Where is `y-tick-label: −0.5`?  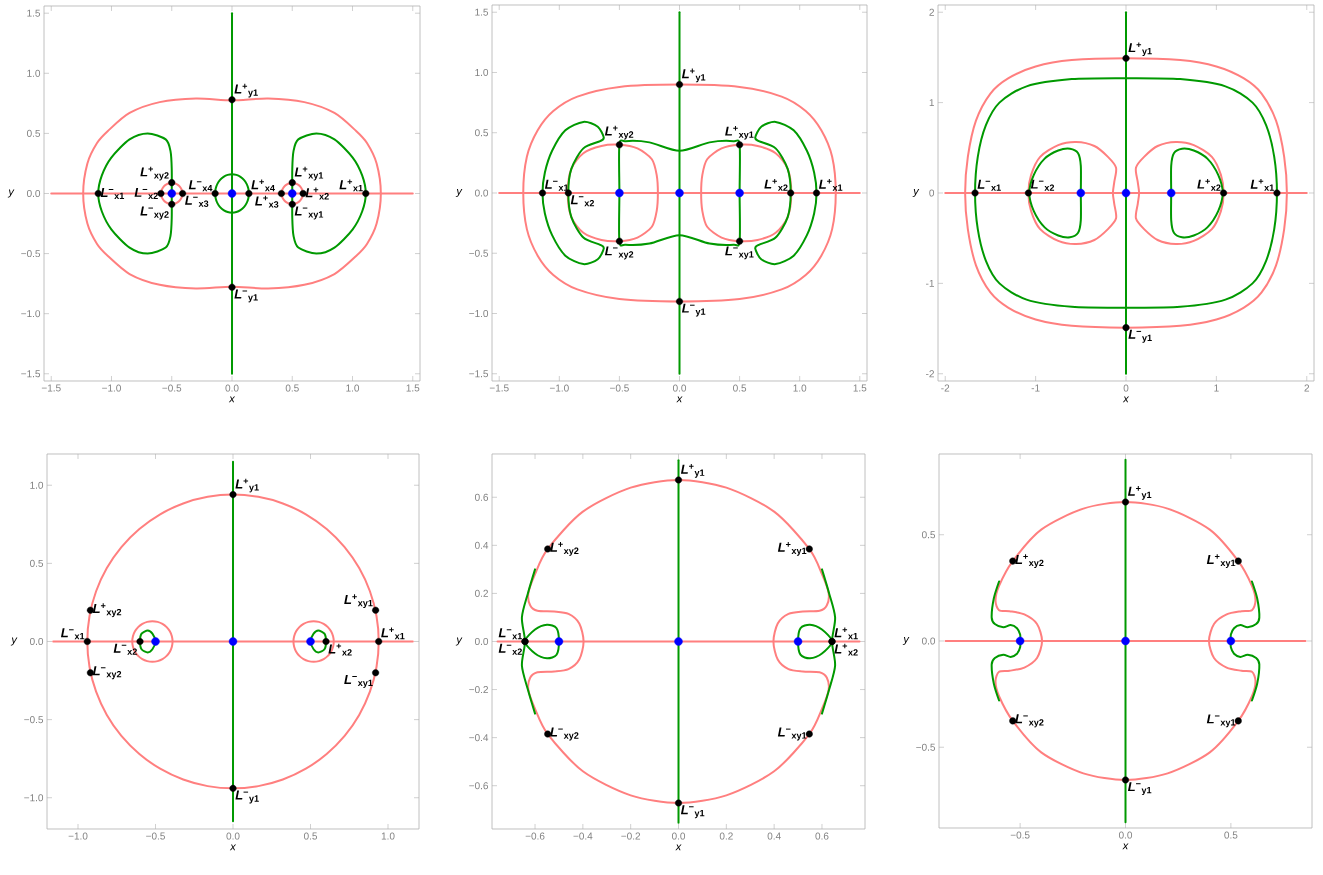
y-tick-label: −0.5 is located at coordinates (479, 253).